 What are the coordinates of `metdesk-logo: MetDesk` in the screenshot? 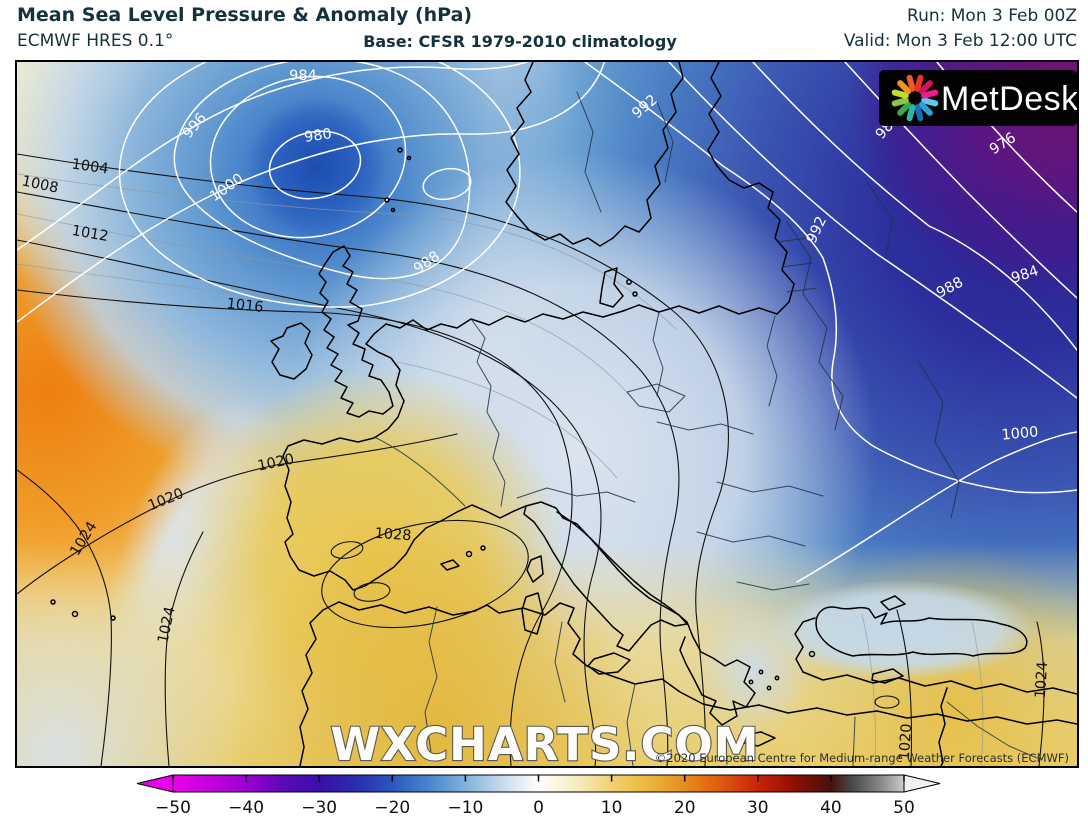 It's located at (978, 98).